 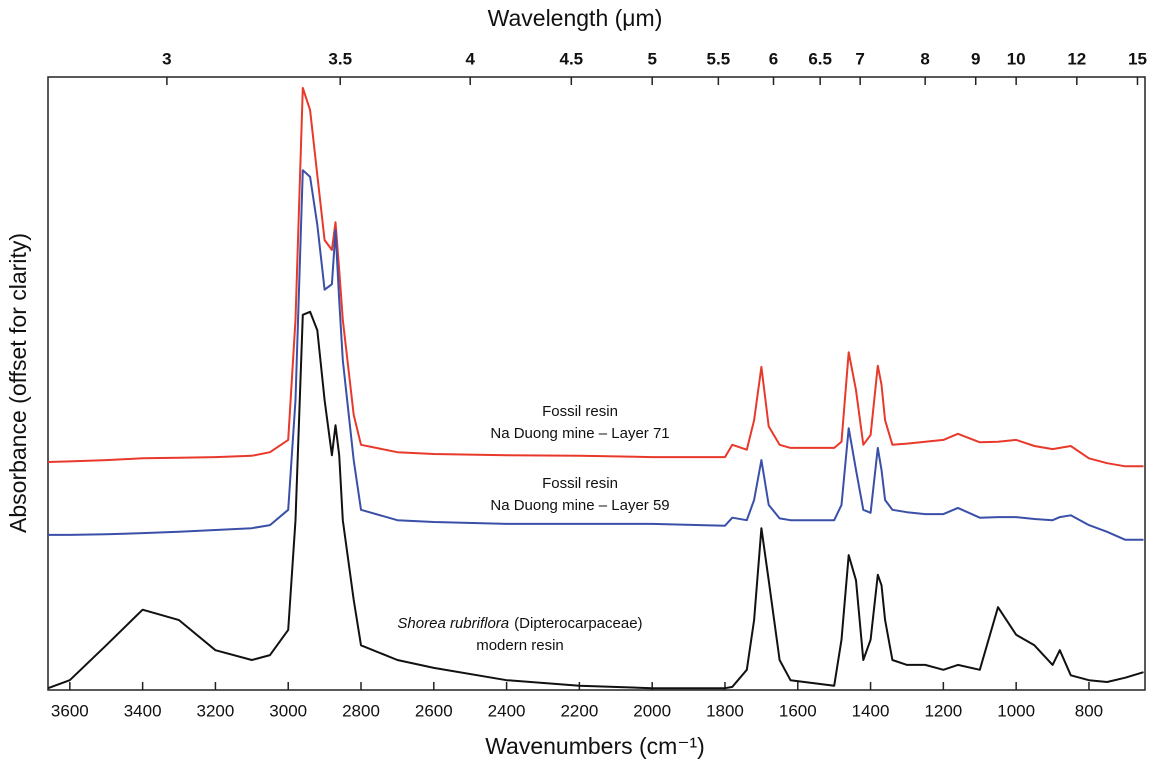 What do you see at coordinates (571, 58) in the screenshot?
I see `top-tick-label: 4.5` at bounding box center [571, 58].